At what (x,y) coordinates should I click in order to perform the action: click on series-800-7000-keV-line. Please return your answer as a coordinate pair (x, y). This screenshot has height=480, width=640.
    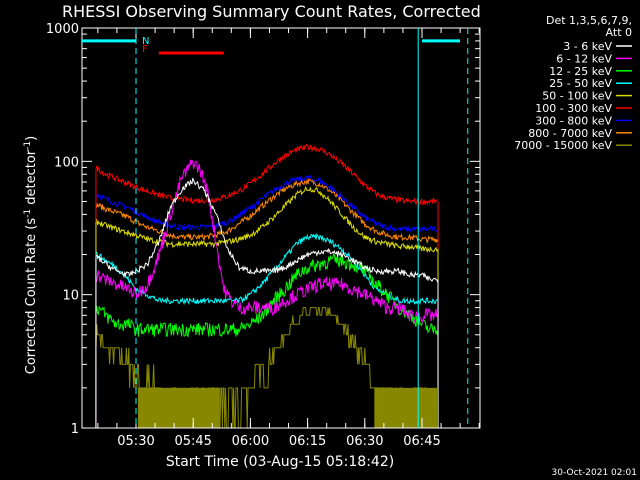
    Looking at the image, I should click on (267, 210).